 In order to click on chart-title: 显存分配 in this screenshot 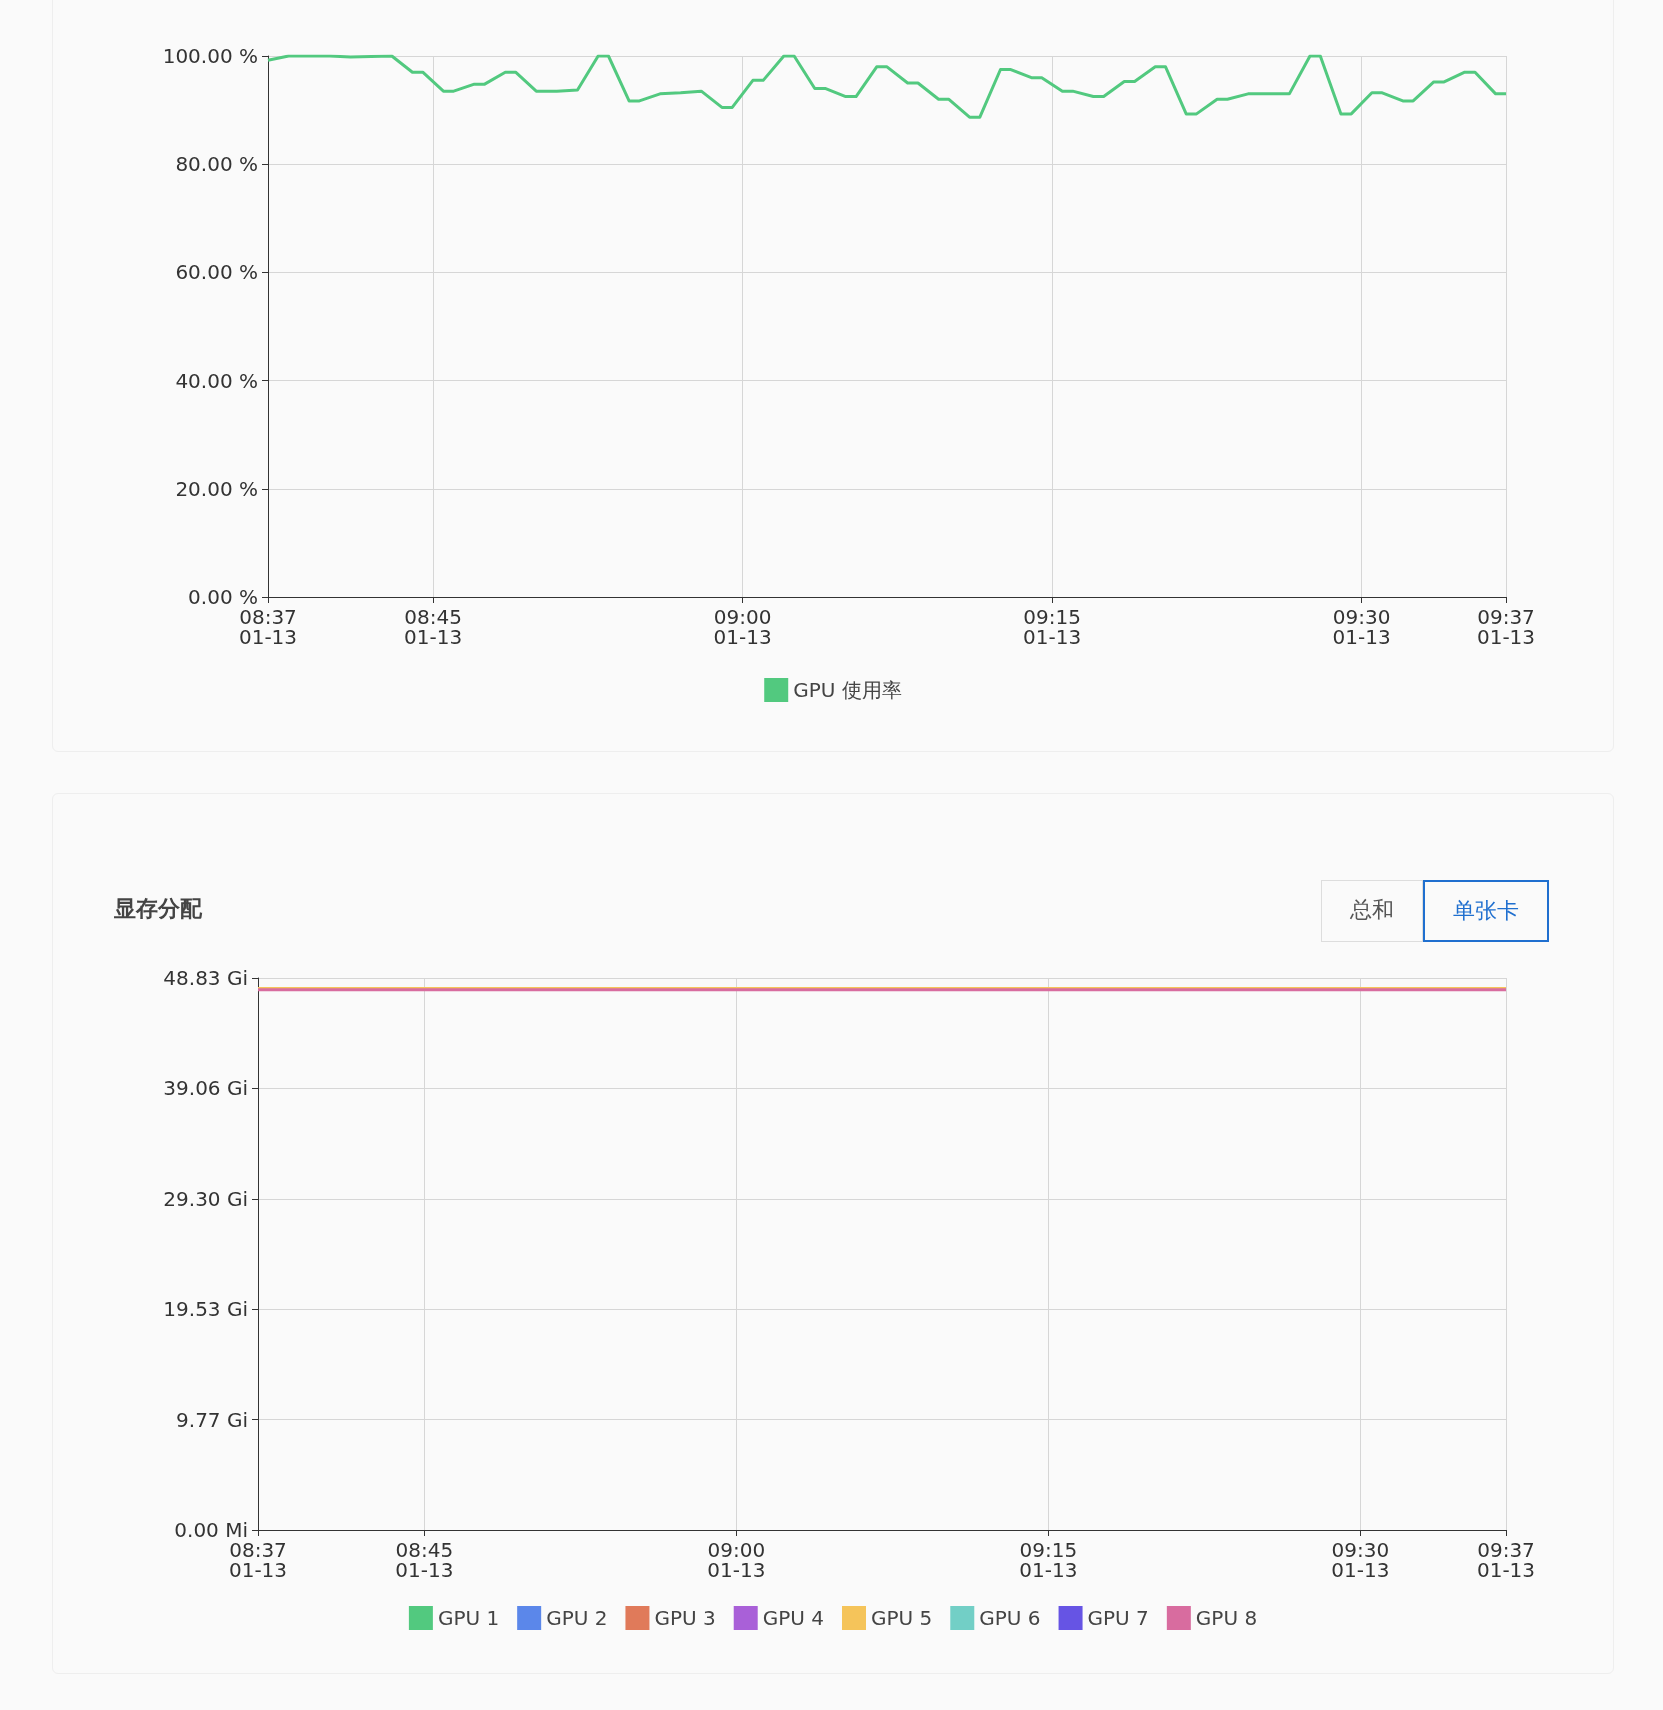, I will do `click(158, 908)`.